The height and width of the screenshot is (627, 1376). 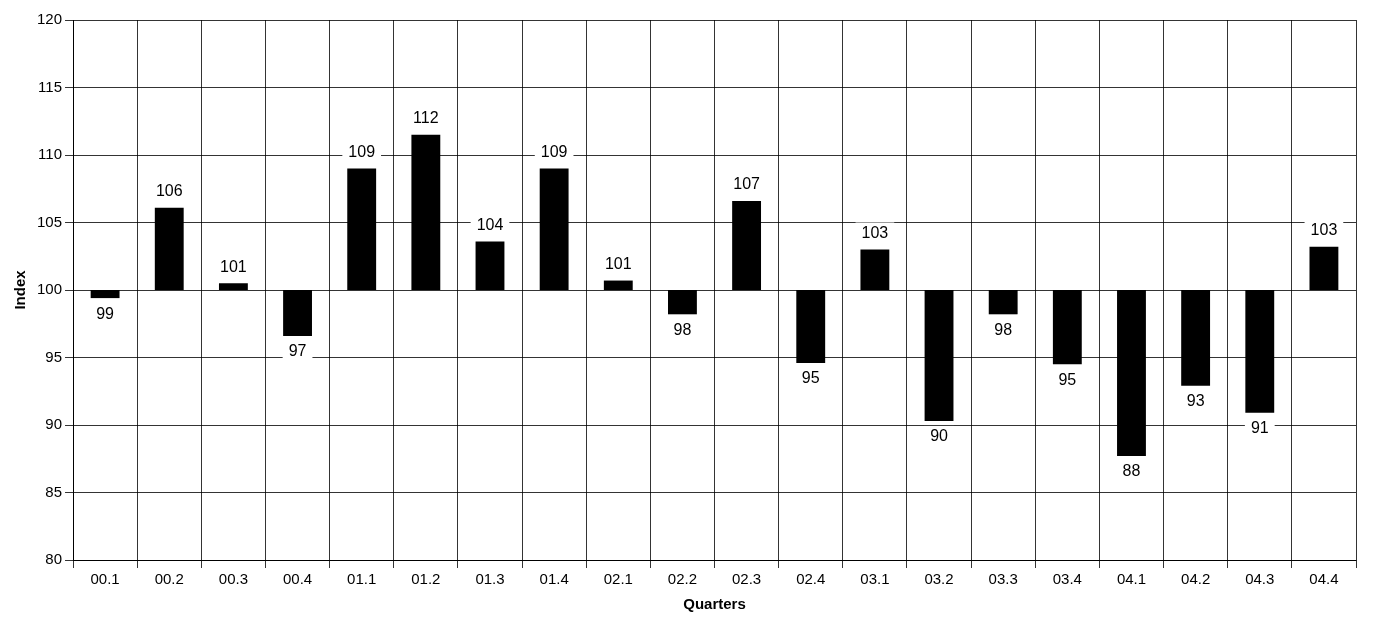 I want to click on y-tick-label: 95, so click(x=54, y=356).